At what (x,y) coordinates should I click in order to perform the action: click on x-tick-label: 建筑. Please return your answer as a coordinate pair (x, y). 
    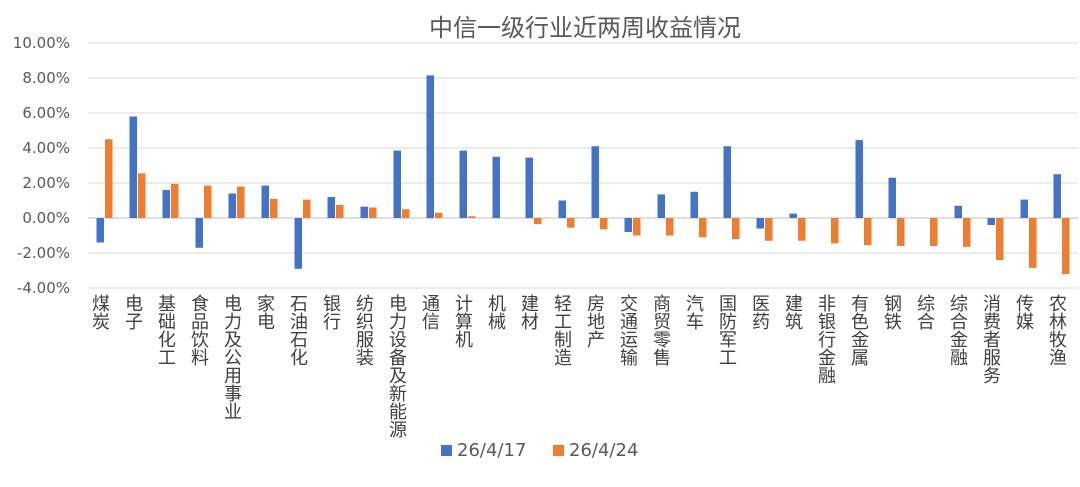
    Looking at the image, I should click on (792, 312).